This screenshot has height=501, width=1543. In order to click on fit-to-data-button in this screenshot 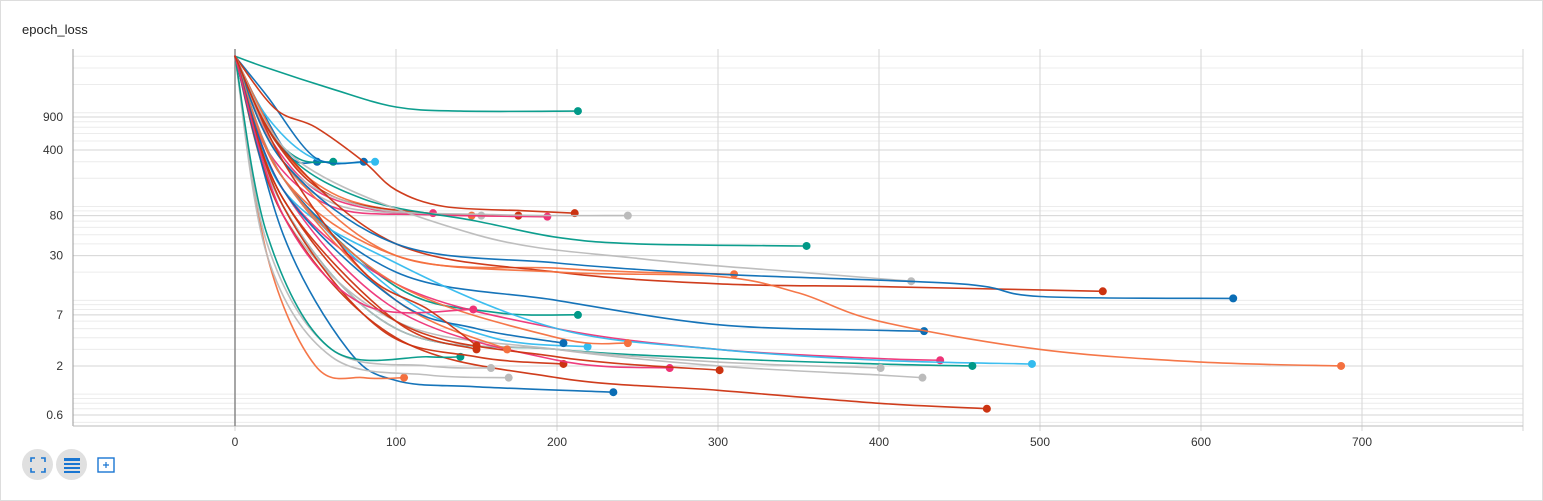, I will do `click(37, 464)`.